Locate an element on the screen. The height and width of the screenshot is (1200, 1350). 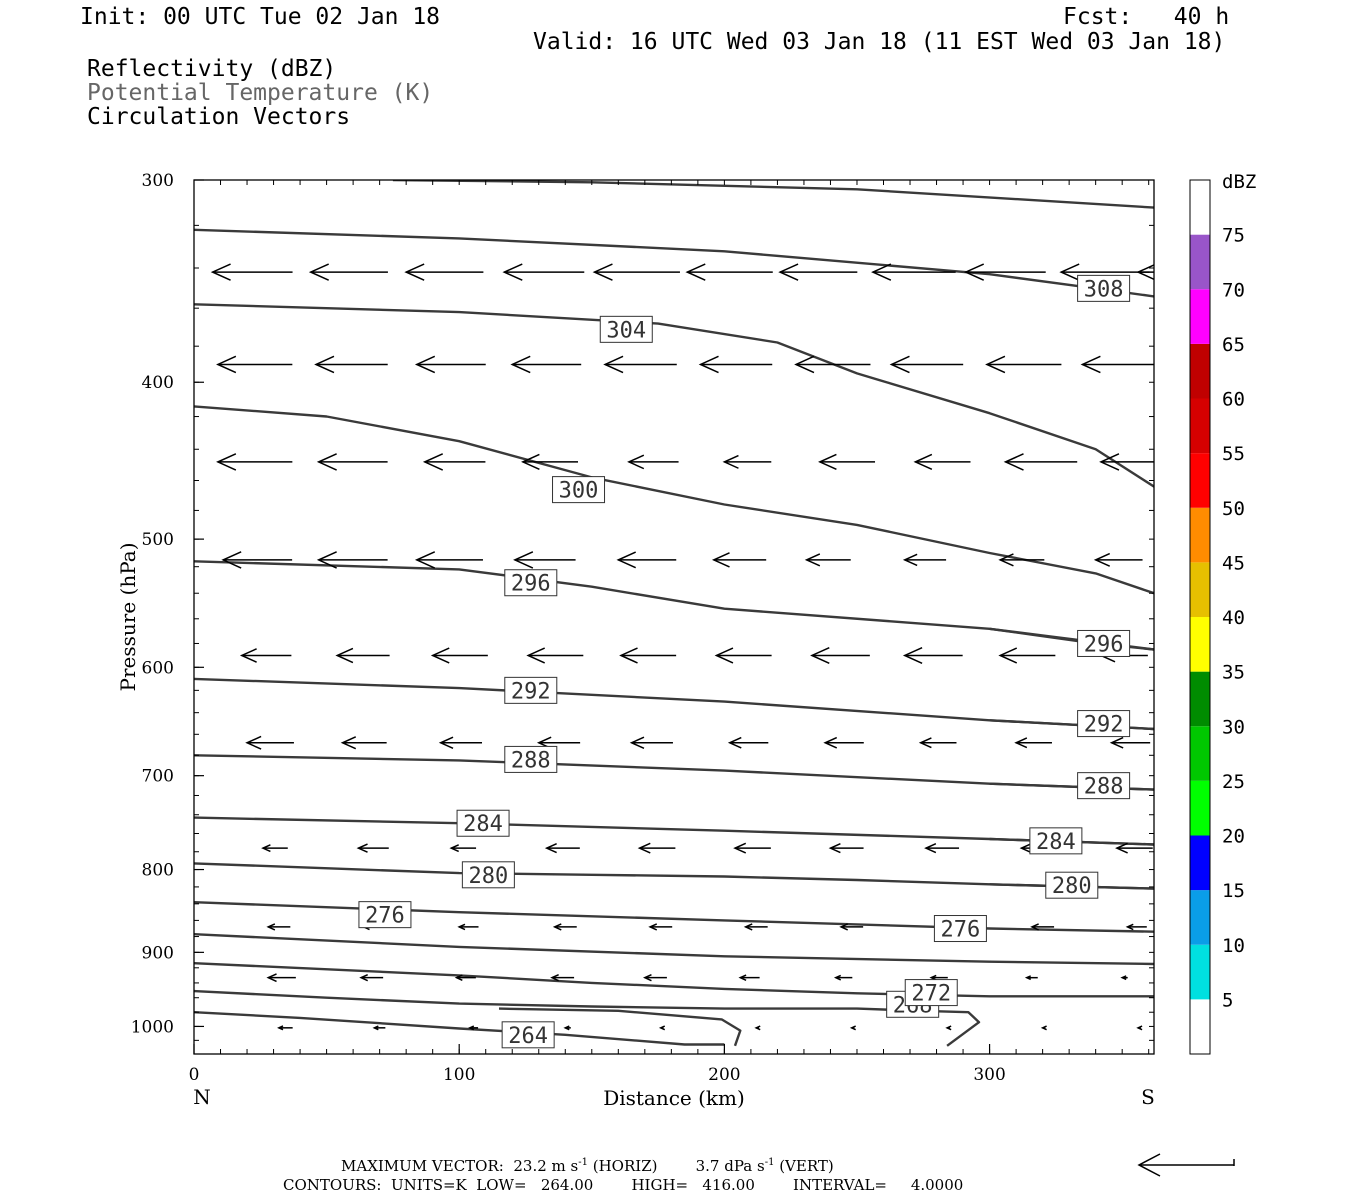
y-tick-label: 500 is located at coordinates (158, 540).